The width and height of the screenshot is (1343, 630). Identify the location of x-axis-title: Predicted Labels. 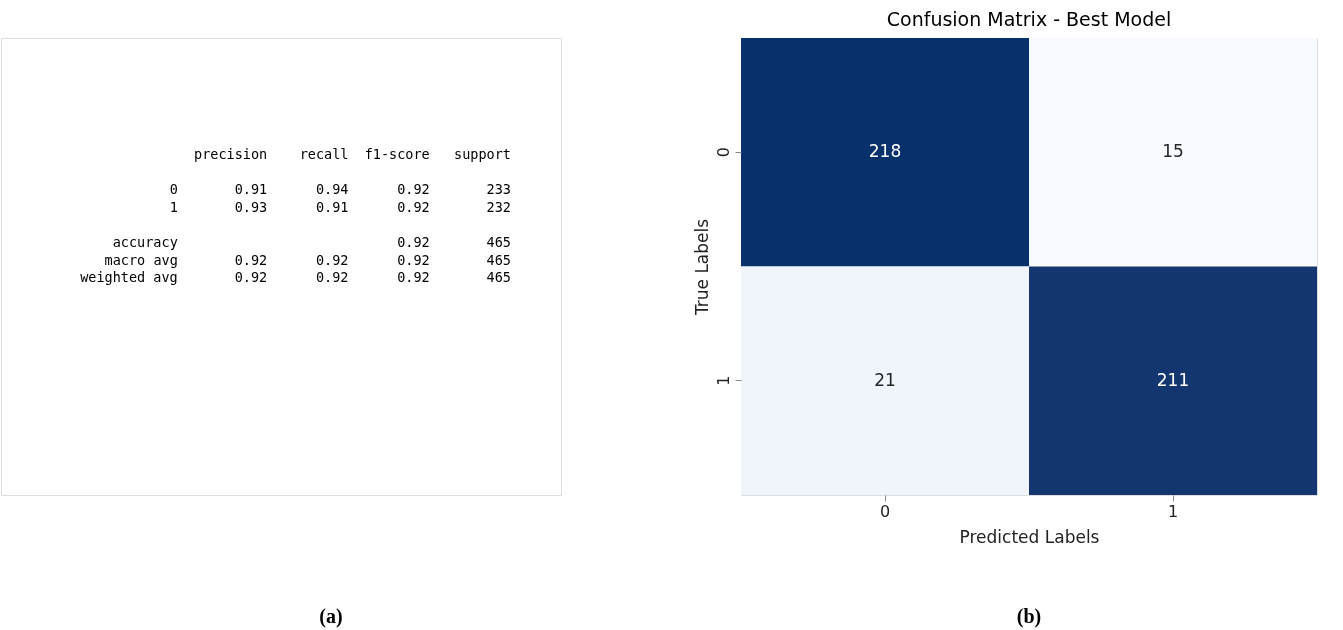
(1029, 536).